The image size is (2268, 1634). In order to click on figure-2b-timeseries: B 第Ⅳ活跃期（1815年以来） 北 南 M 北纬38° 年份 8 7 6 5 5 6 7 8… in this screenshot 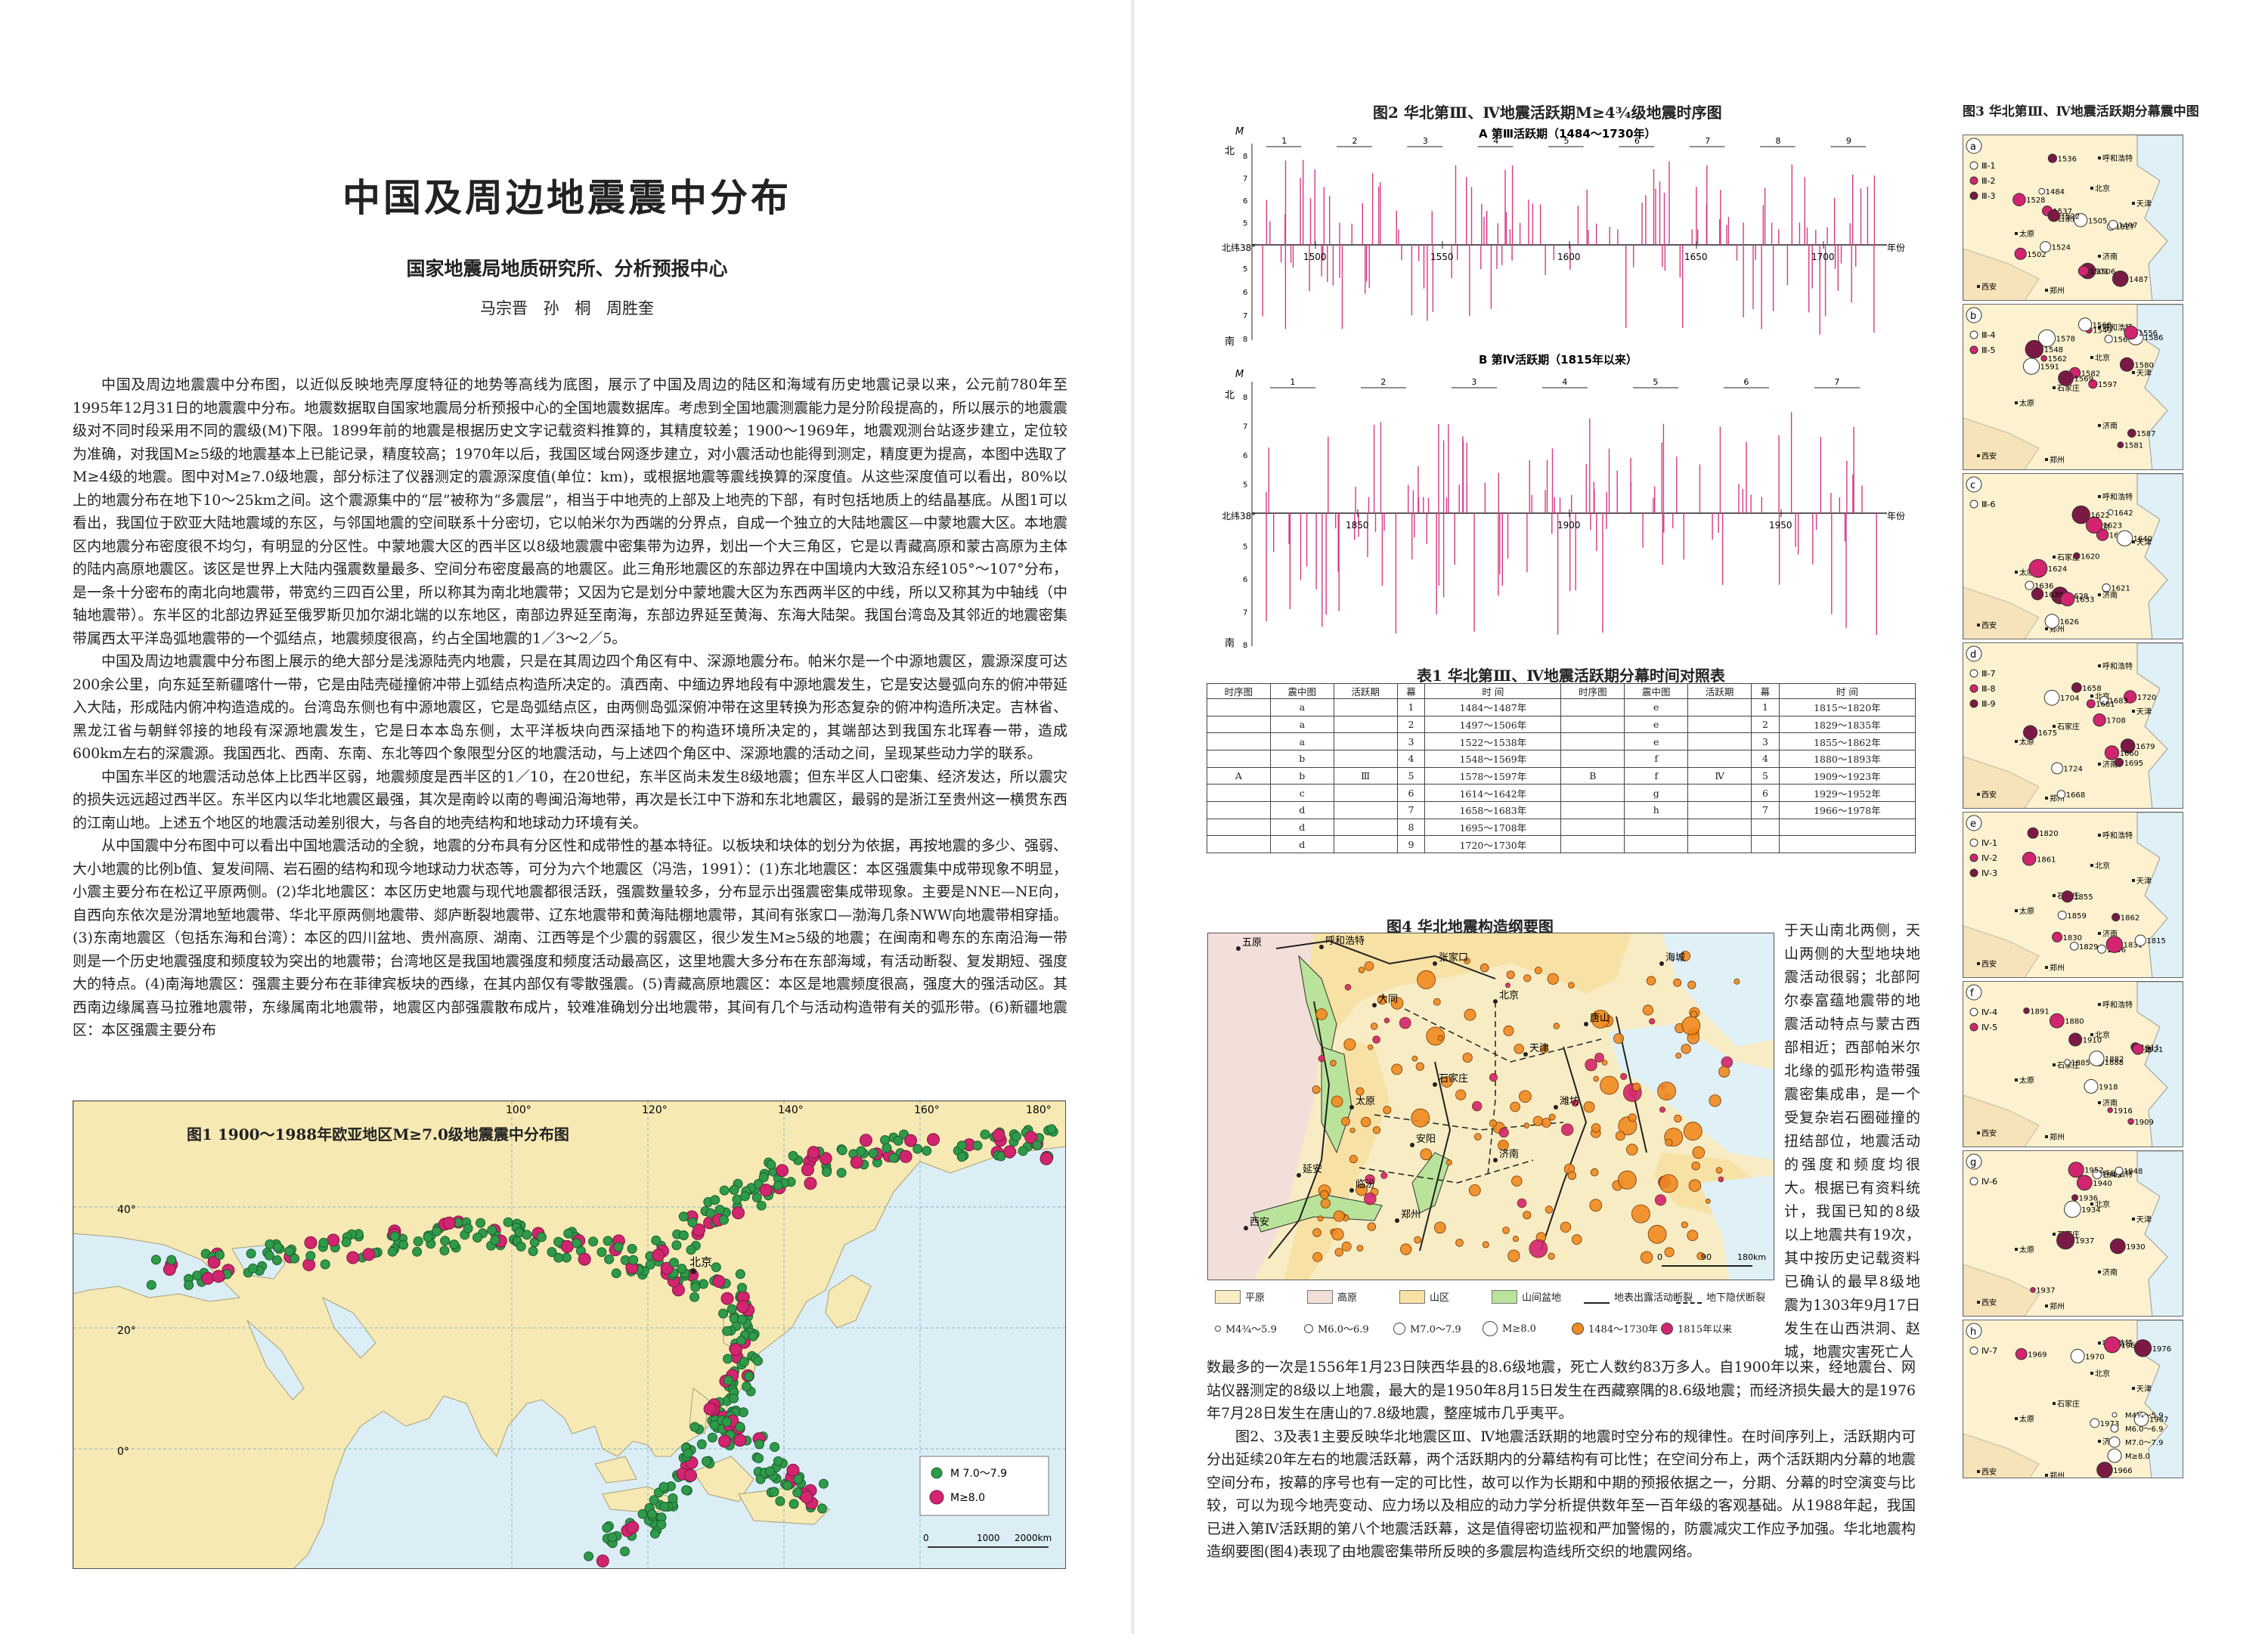, I will do `click(1569, 500)`.